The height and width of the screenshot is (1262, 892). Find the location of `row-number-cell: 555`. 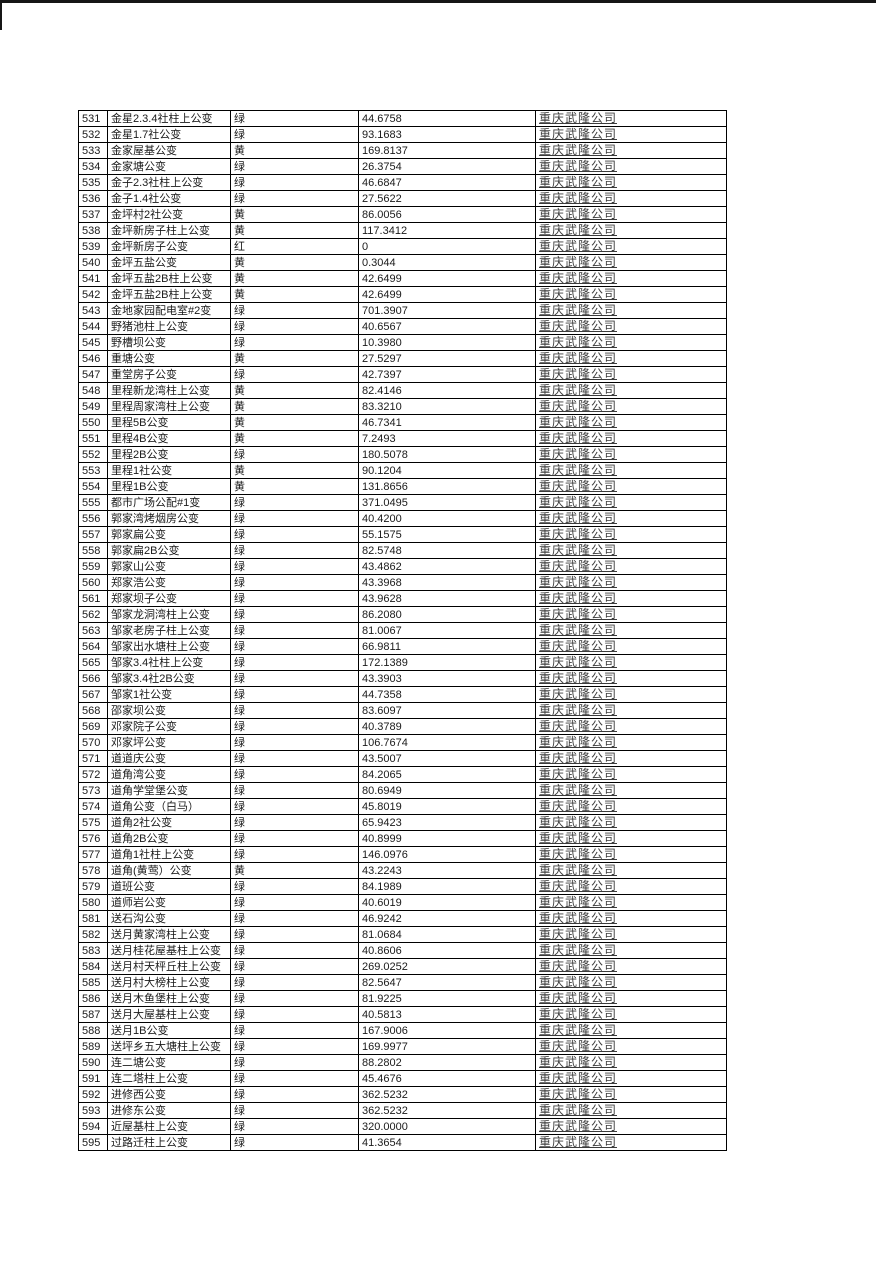

row-number-cell: 555 is located at coordinates (93, 502).